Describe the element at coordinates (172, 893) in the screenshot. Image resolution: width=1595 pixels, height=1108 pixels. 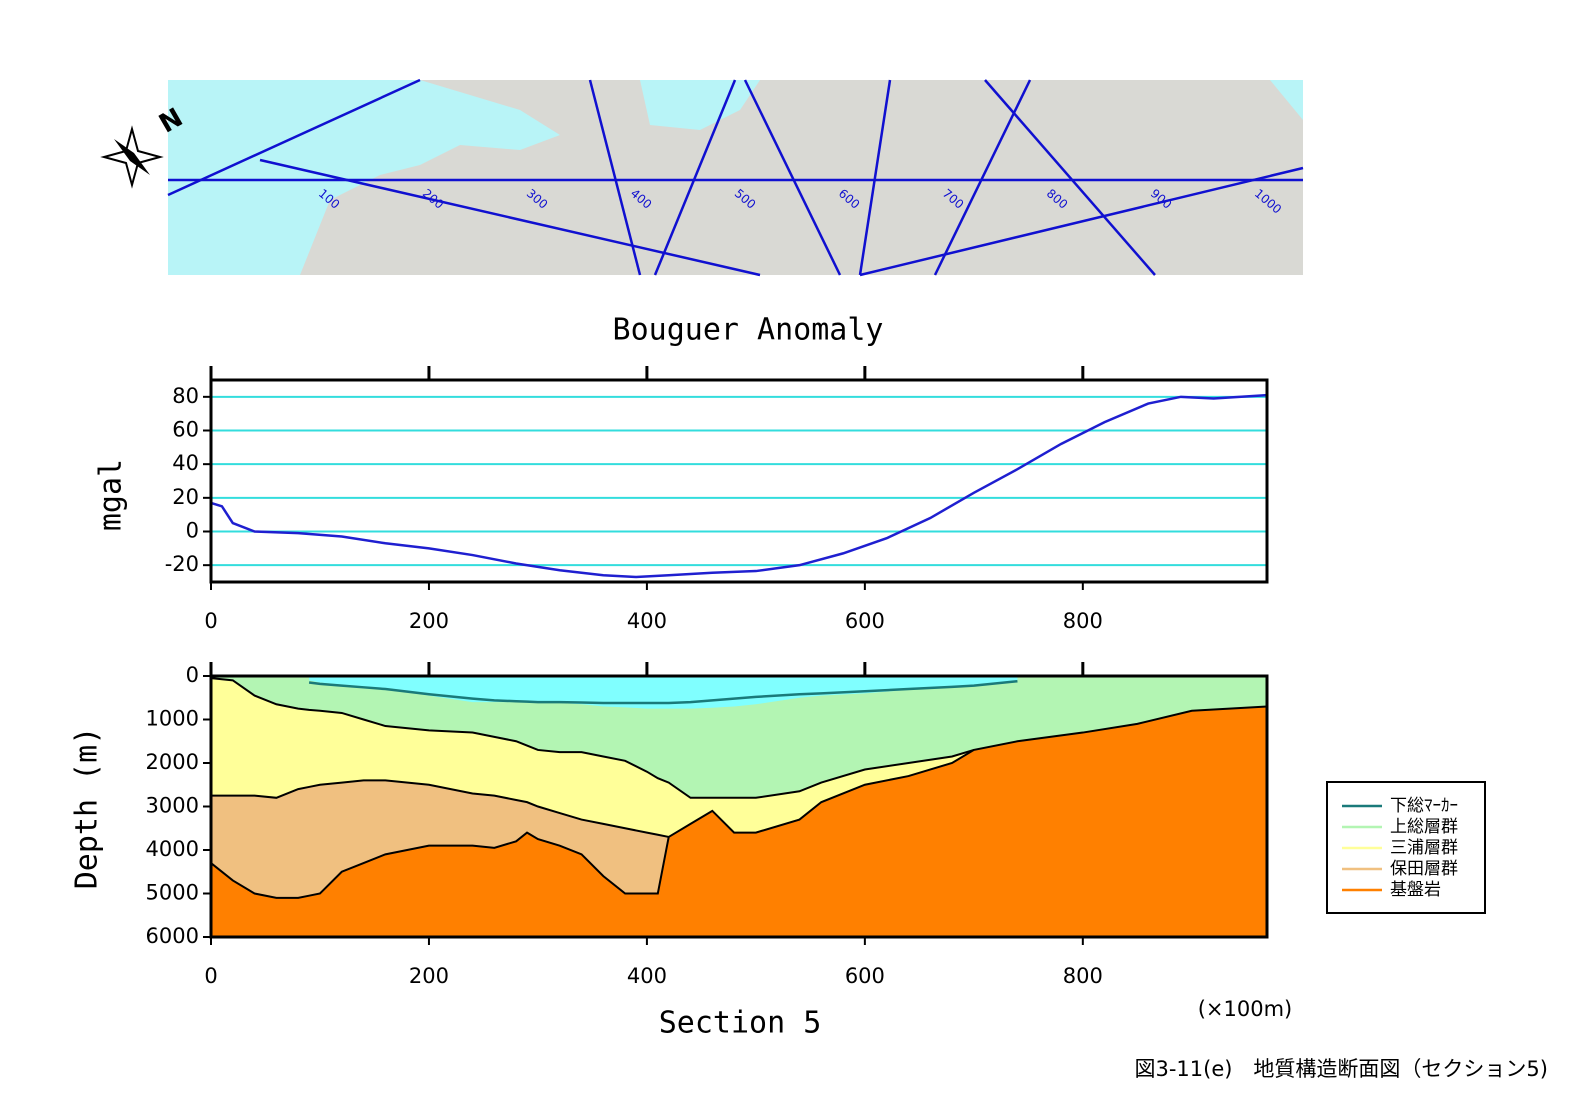
I see `y-tick-label: 5000` at that location.